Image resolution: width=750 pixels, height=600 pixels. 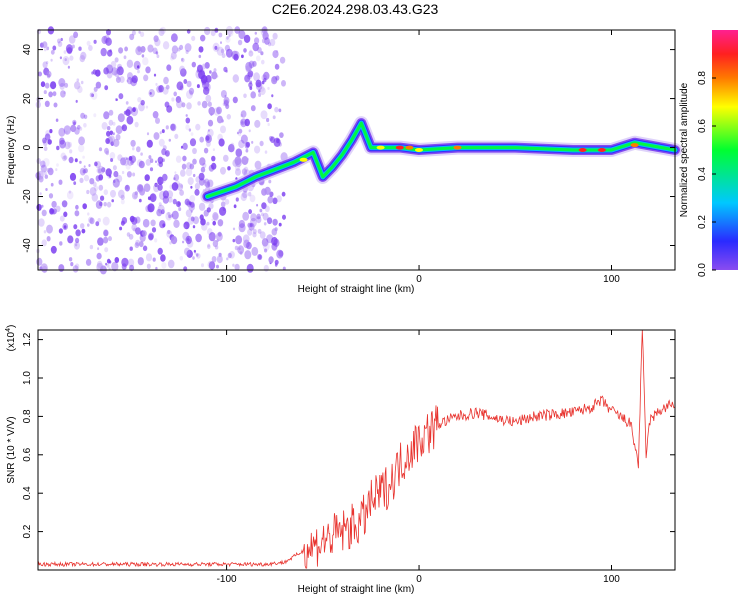 I want to click on snr-scale-label: (x104), so click(x=11, y=338).